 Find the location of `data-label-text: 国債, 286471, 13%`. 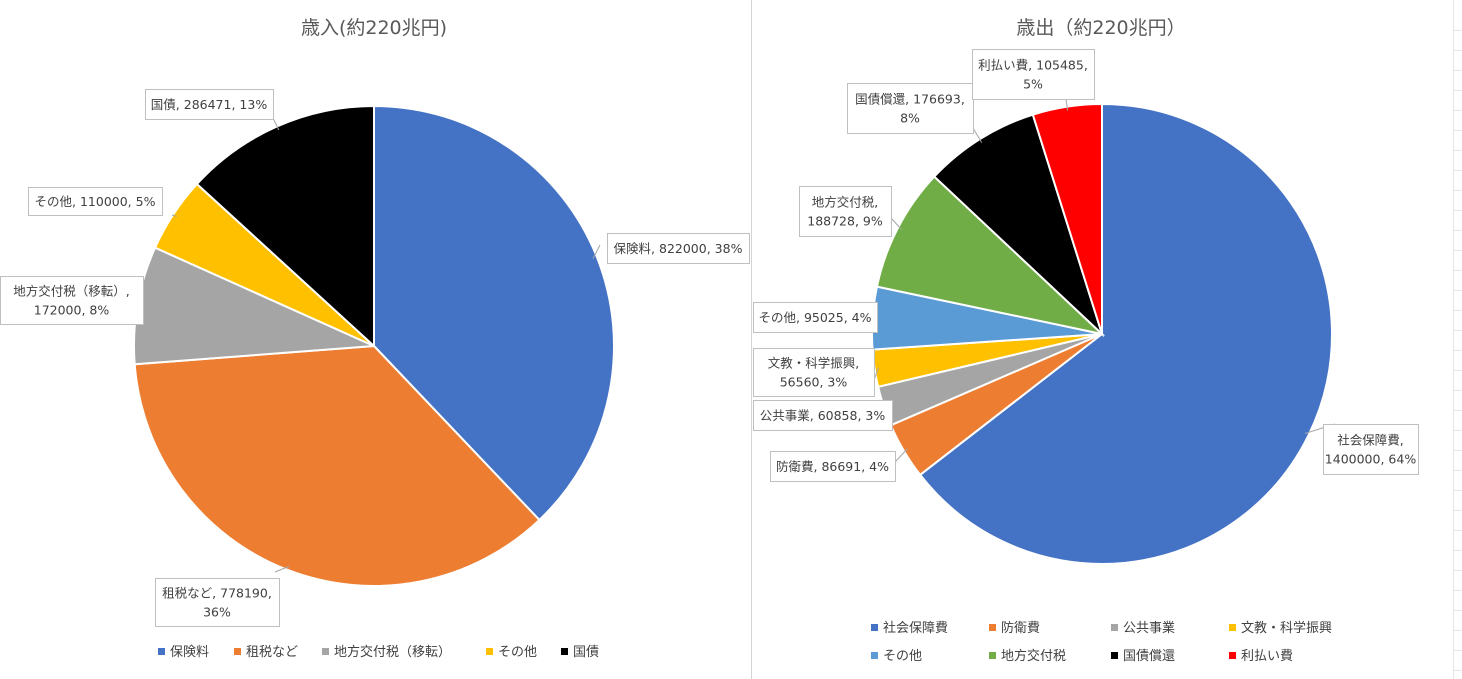

data-label-text: 国債, 286471, 13% is located at coordinates (209, 104).